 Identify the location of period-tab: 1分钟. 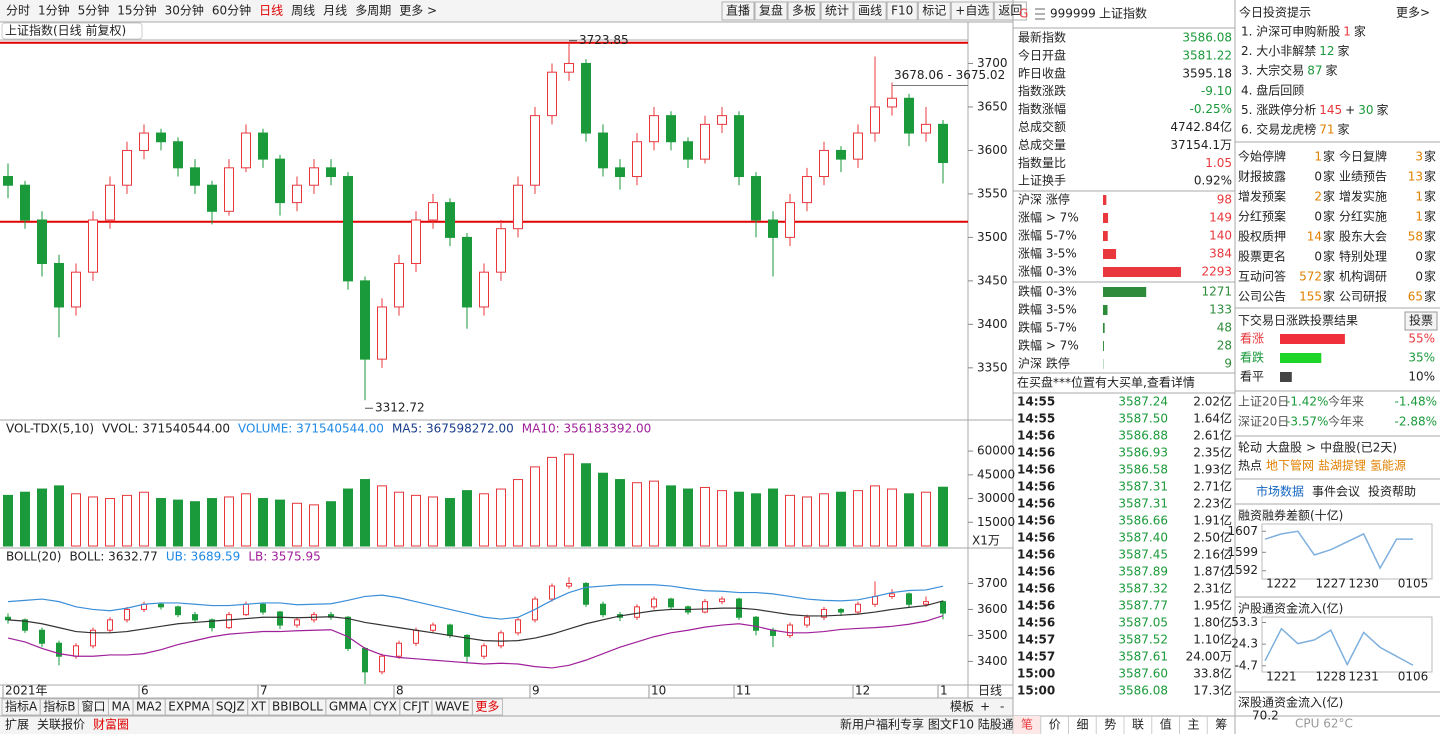
(54, 10).